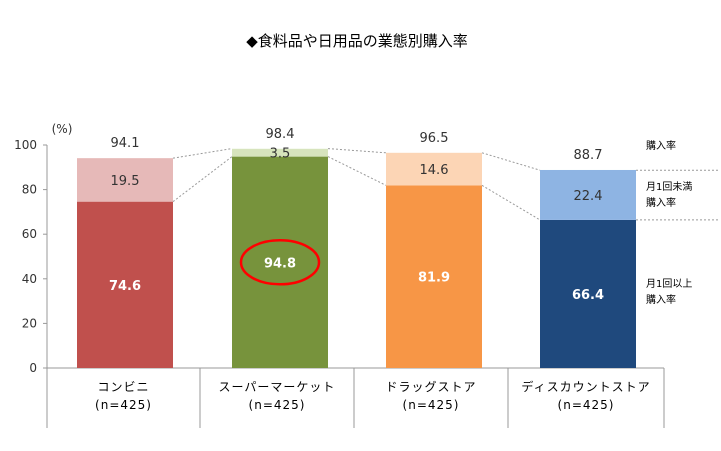  I want to click on highlight-circle, so click(280, 262).